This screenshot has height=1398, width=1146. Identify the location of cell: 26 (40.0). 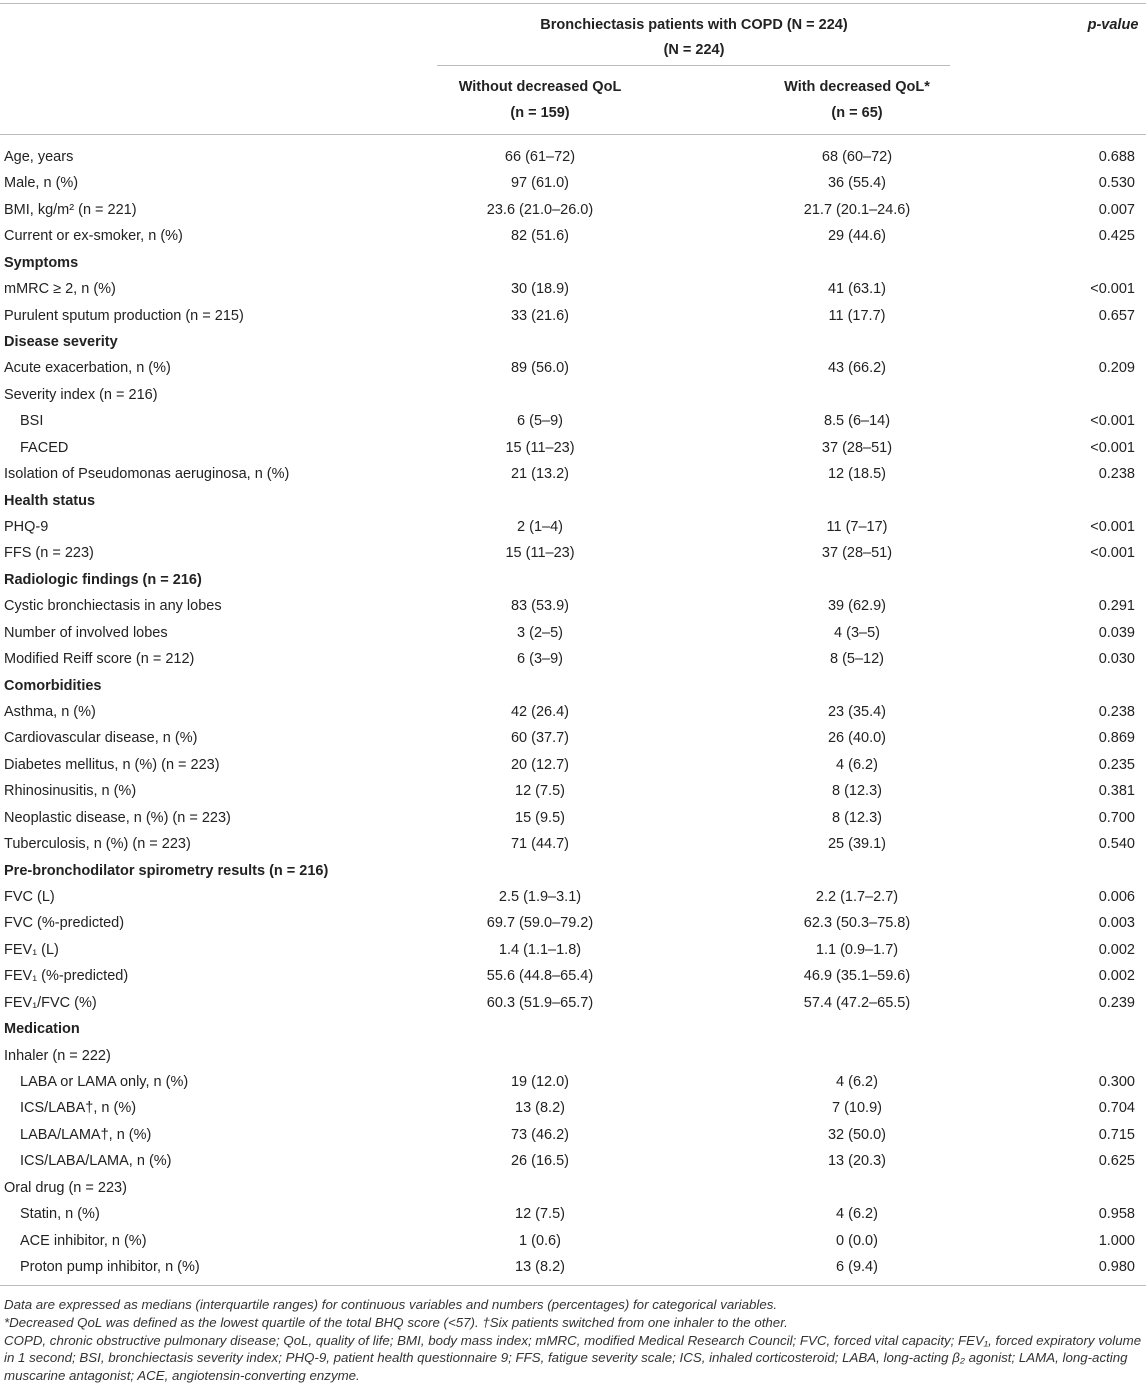
(857, 738).